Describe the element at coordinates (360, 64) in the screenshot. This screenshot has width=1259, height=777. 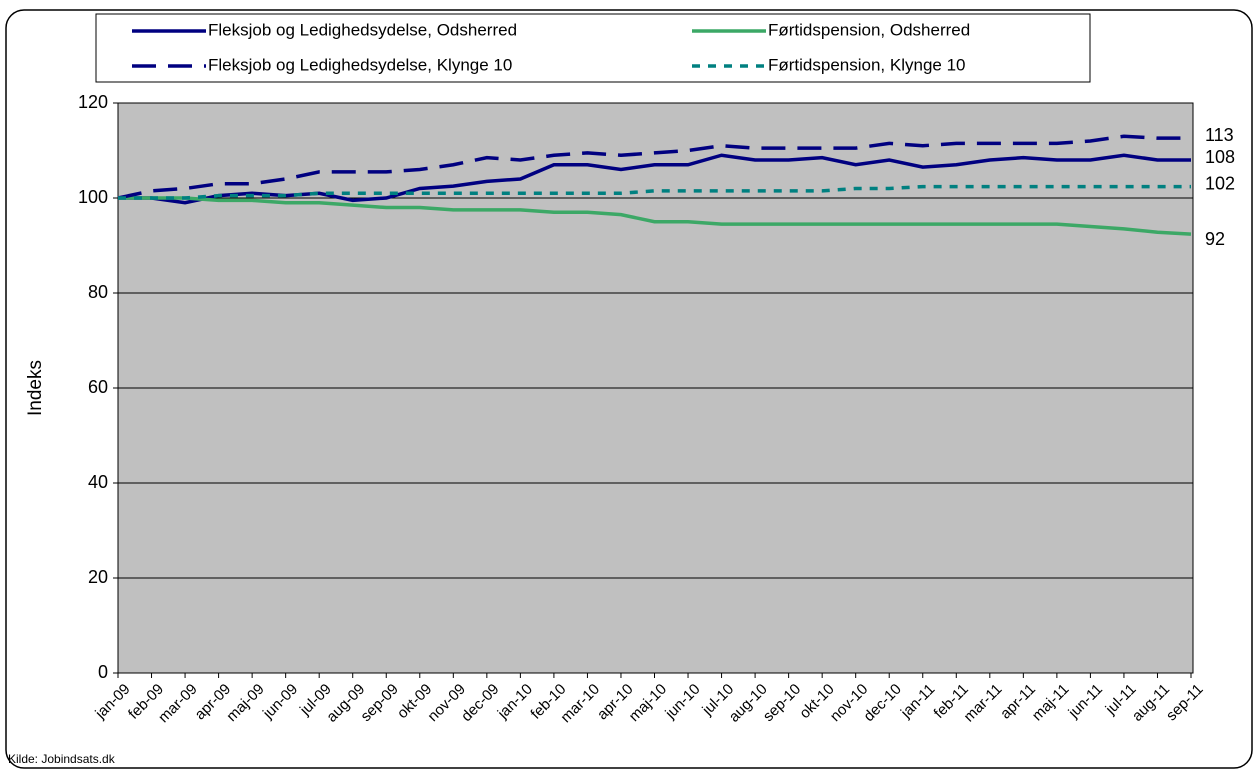
I see `legend-label: Fleksjob og Ledighedsydelse, Klynge 10` at that location.